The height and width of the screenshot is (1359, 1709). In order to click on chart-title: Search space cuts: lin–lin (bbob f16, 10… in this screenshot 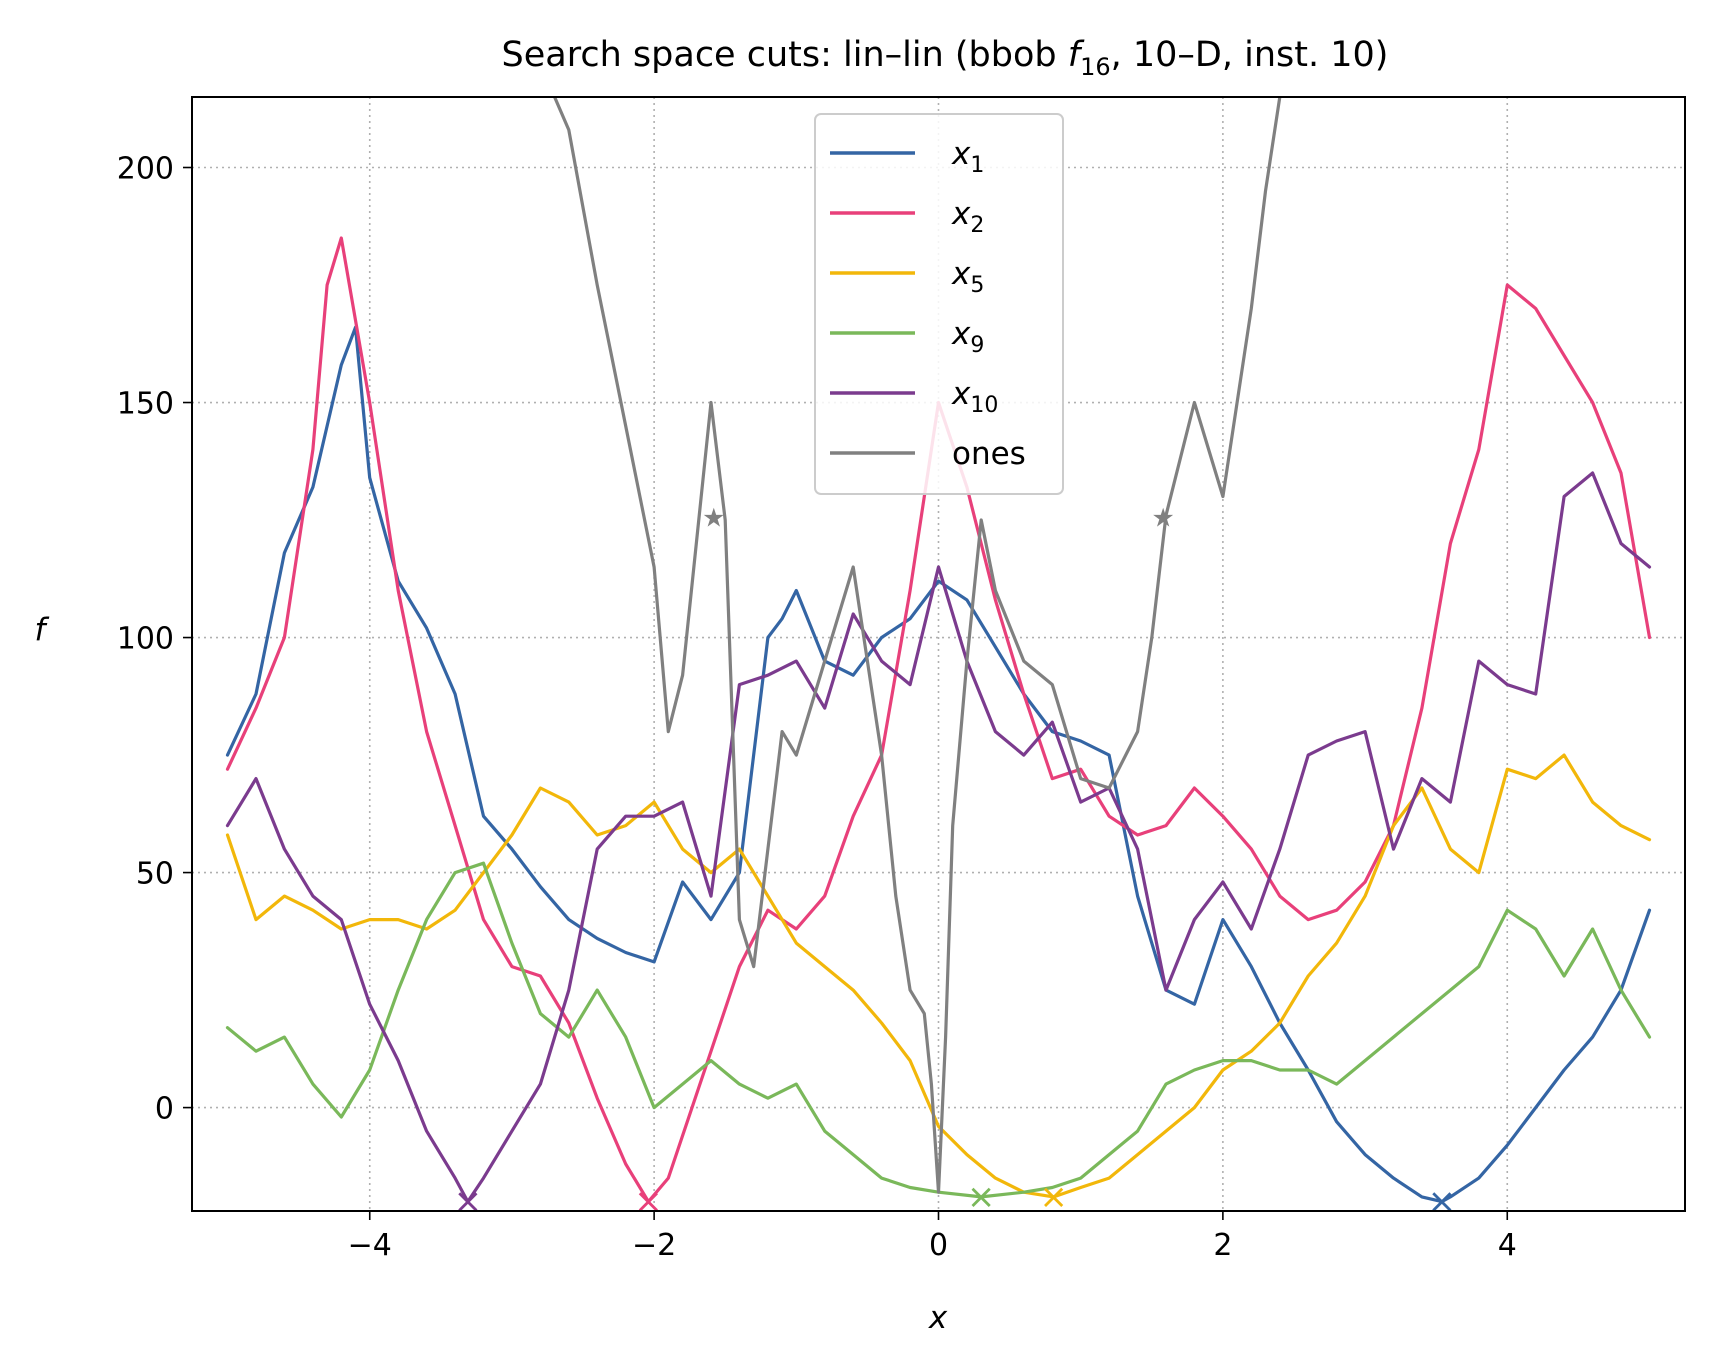, I will do `click(945, 58)`.